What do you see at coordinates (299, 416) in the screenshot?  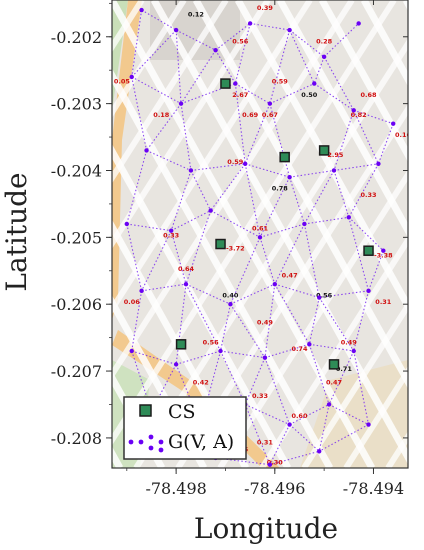 I see `edge-weight-label: 0.60` at bounding box center [299, 416].